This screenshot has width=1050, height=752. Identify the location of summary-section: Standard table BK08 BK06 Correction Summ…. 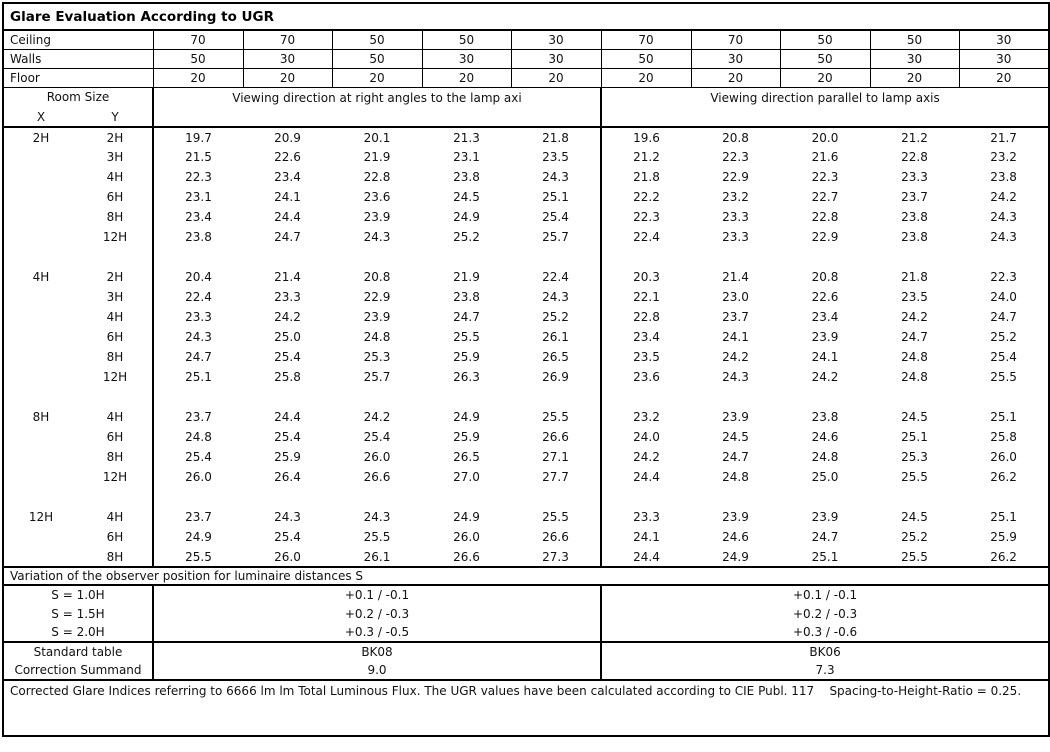
(526, 660).